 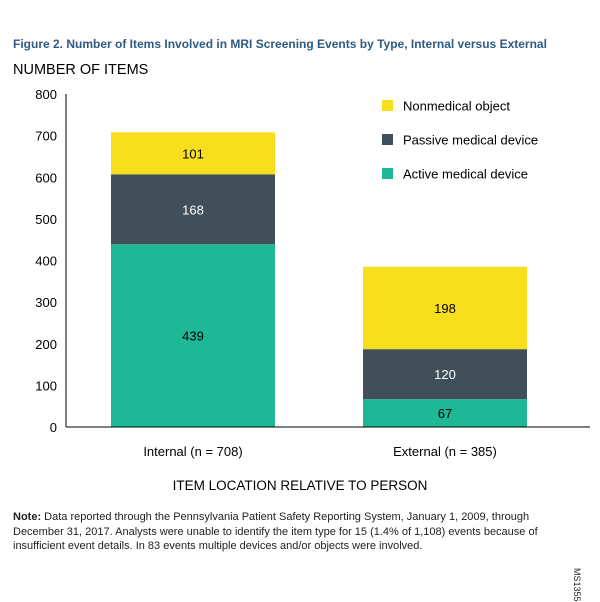 What do you see at coordinates (46, 344) in the screenshot?
I see `y-tick-label: 200` at bounding box center [46, 344].